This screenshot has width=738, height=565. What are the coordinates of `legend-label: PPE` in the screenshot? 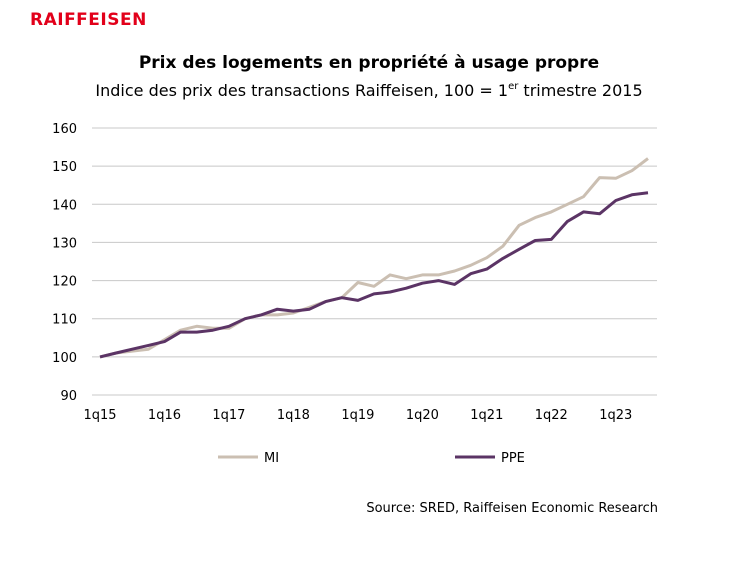 It's located at (513, 458).